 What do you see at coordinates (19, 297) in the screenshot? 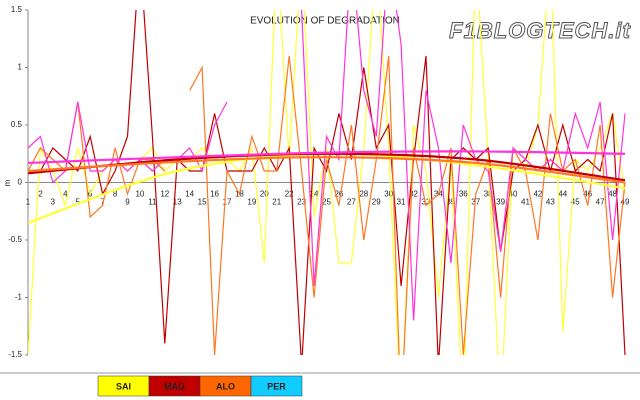
I see `y-tick-label: -1` at bounding box center [19, 297].